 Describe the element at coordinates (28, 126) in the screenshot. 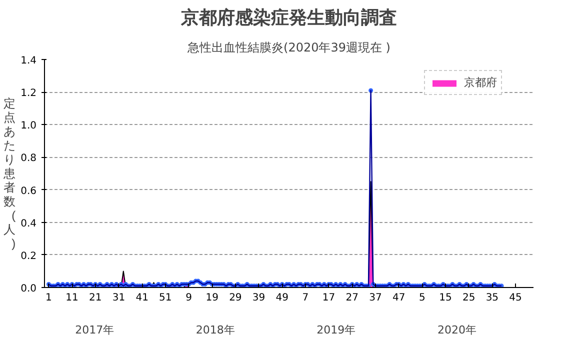

I see `y-tick-label: 1.0` at that location.